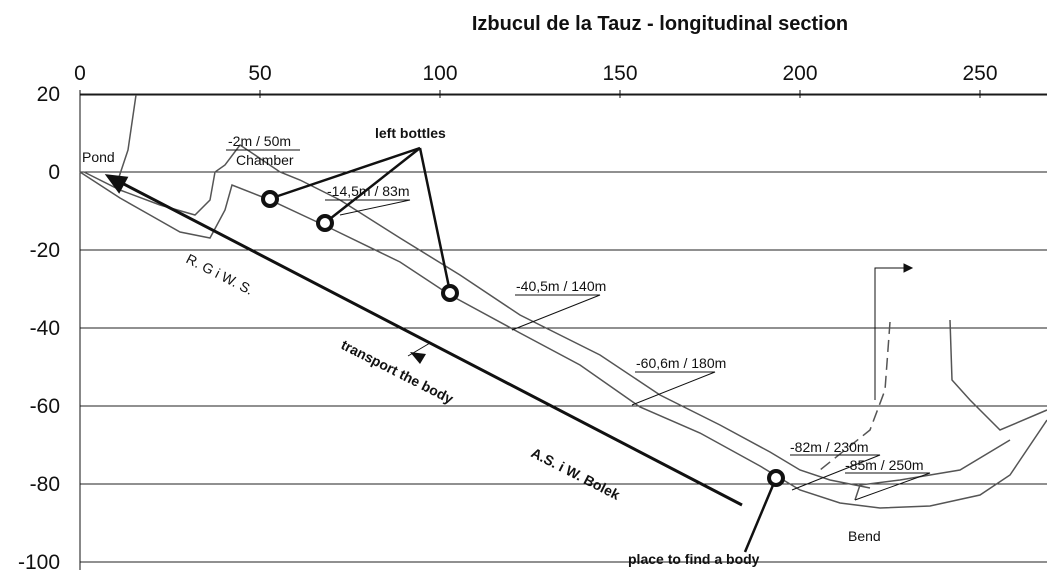 Image resolution: width=1047 pixels, height=570 pixels. What do you see at coordinates (864, 536) in the screenshot?
I see `label: Bend` at bounding box center [864, 536].